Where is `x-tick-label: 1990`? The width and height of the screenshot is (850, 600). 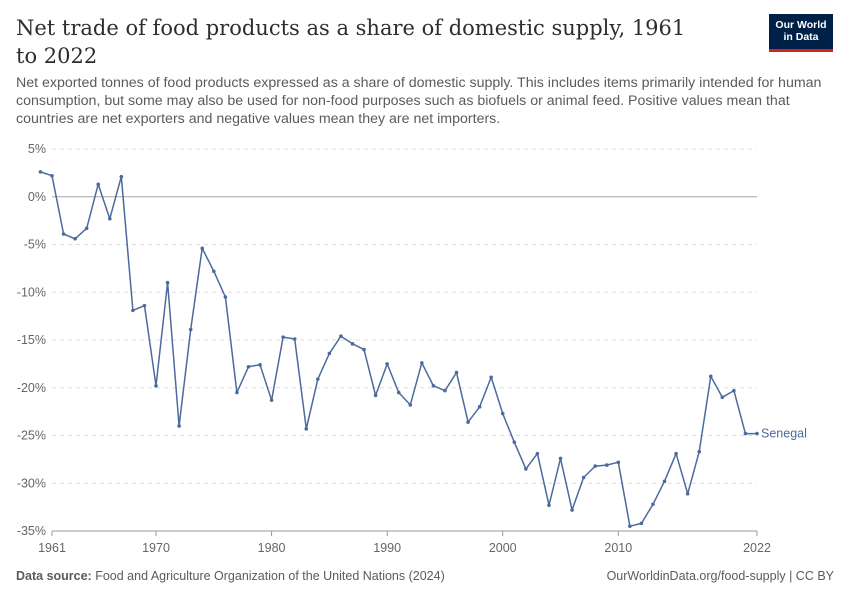 x-tick-label: 1990 is located at coordinates (387, 548).